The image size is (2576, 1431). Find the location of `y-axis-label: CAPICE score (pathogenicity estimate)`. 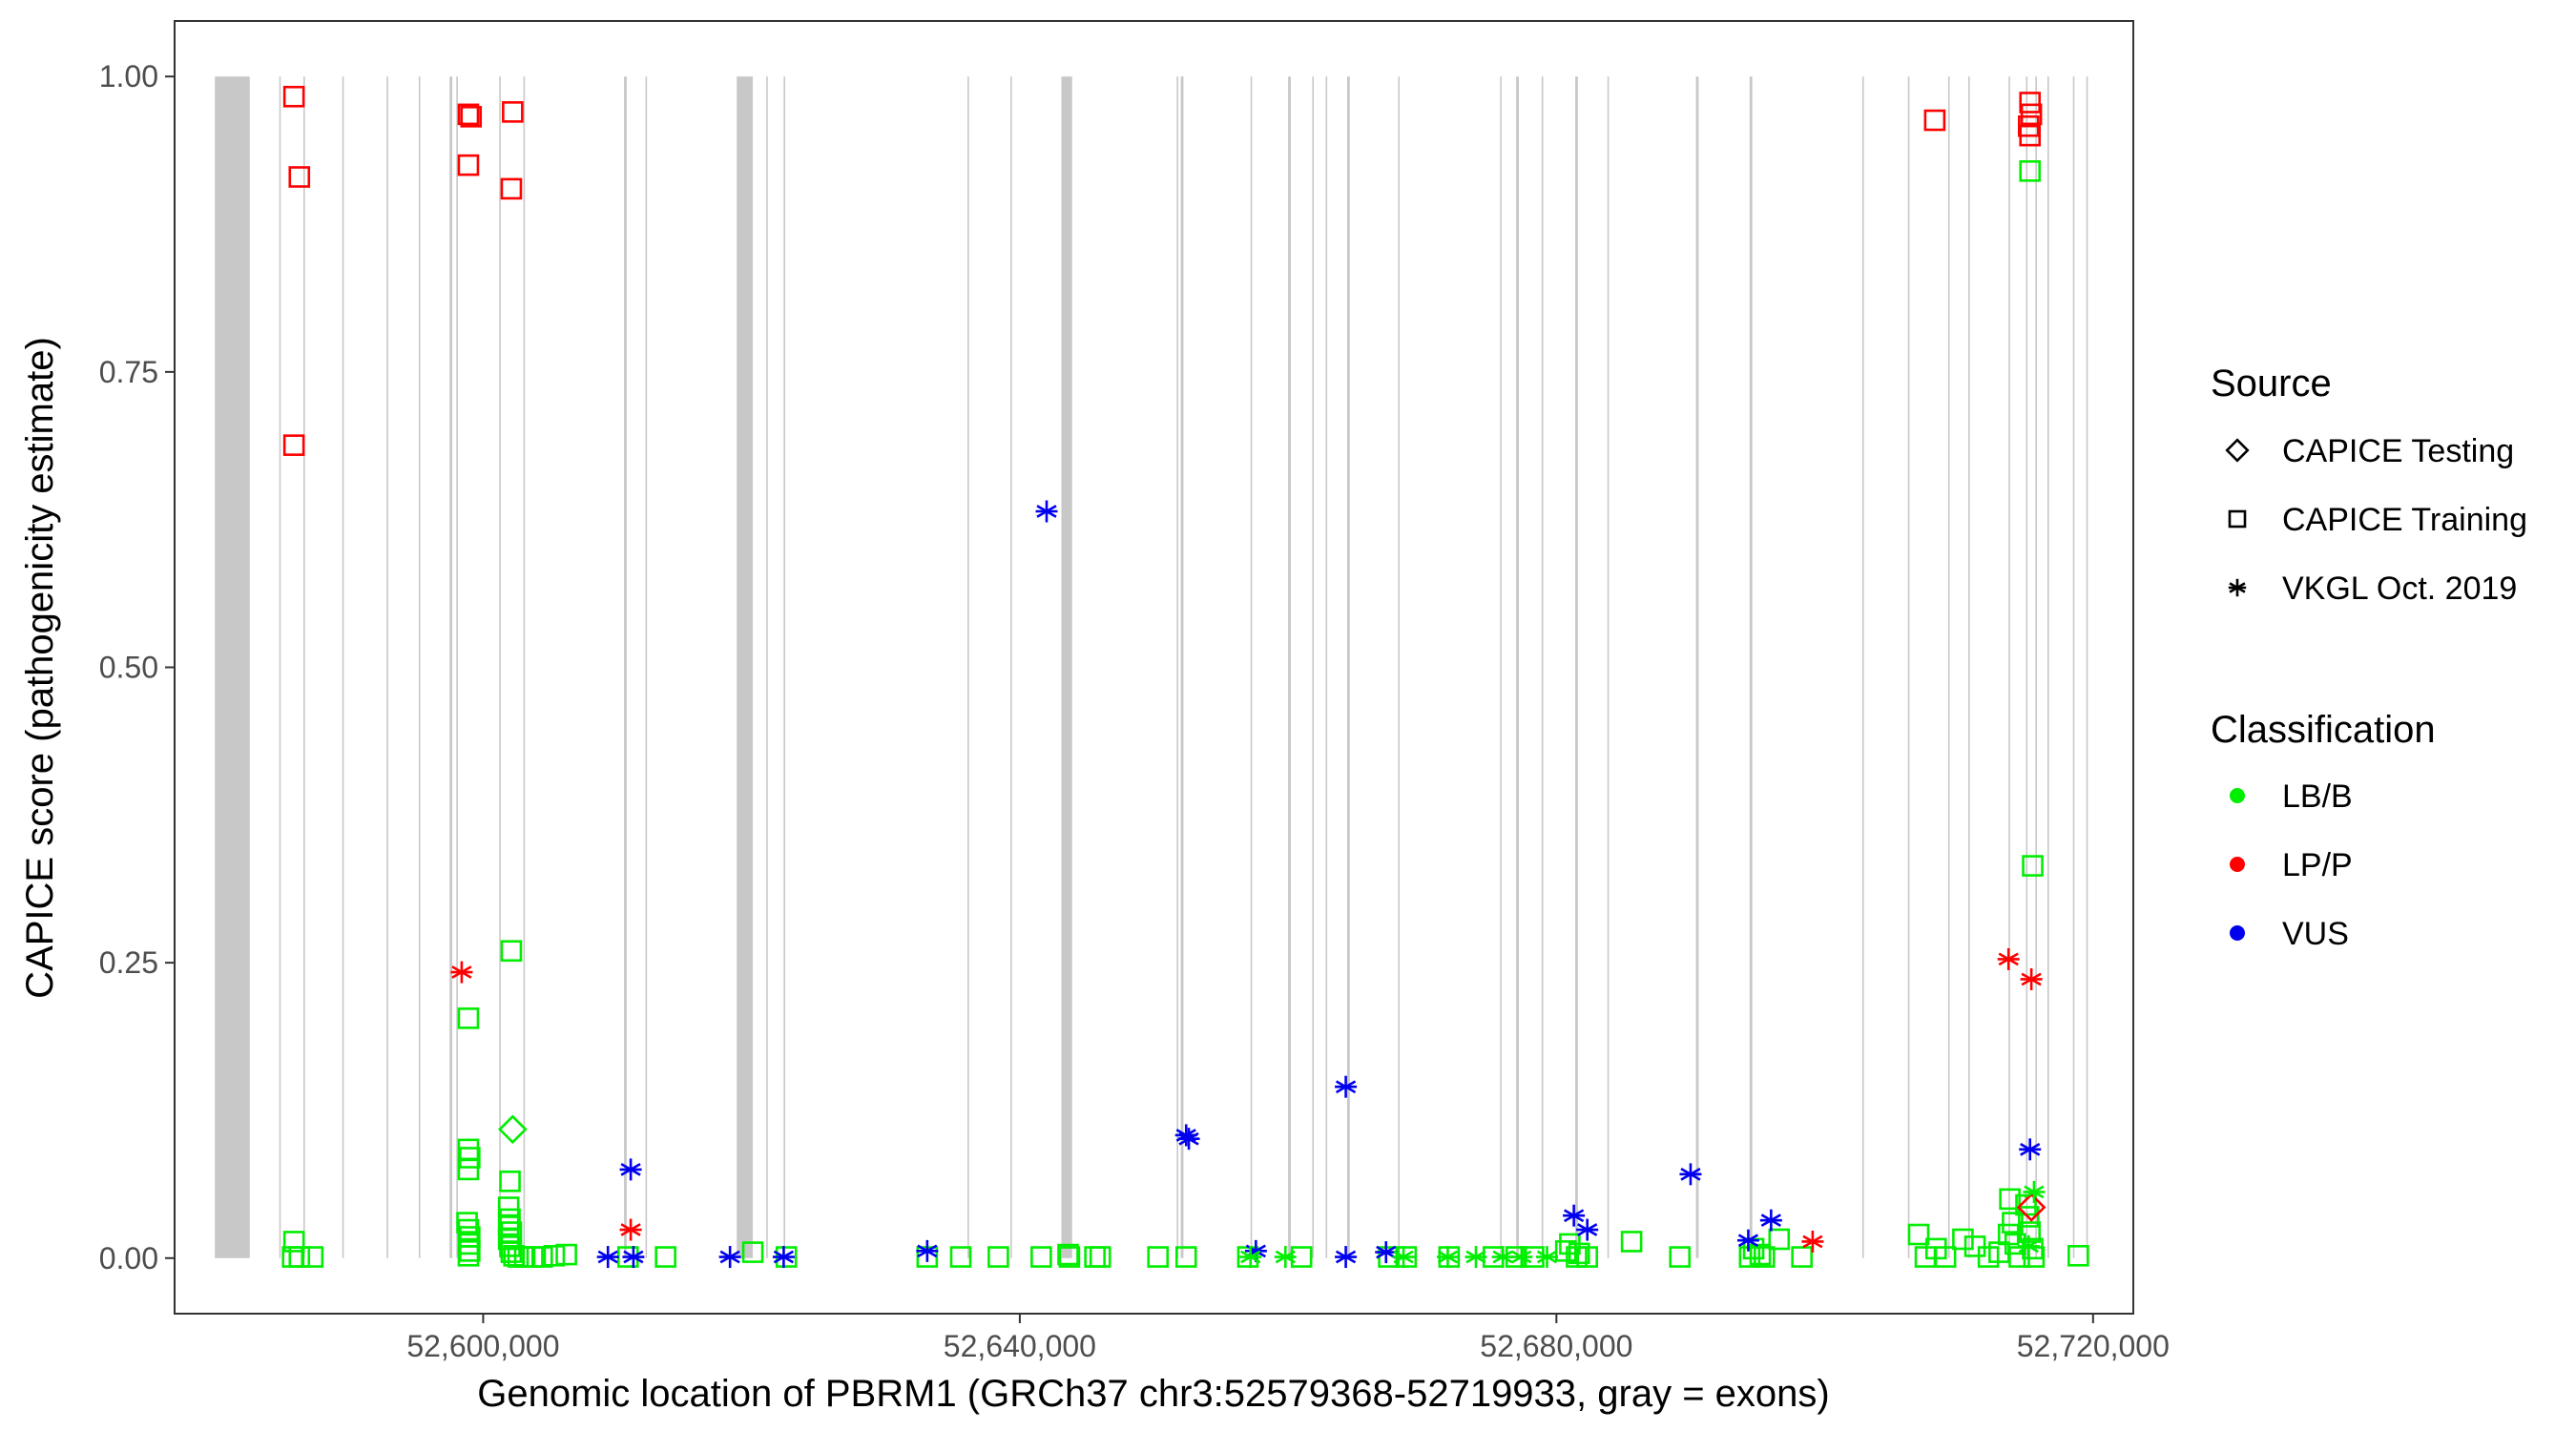

y-axis-label: CAPICE score (pathogenicity estimate) is located at coordinates (40, 668).